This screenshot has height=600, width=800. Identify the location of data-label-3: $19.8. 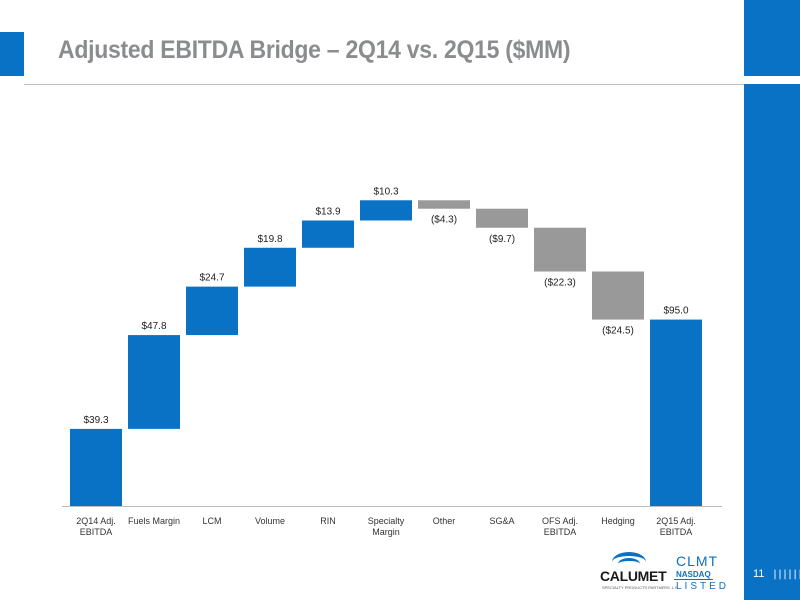
(269, 239).